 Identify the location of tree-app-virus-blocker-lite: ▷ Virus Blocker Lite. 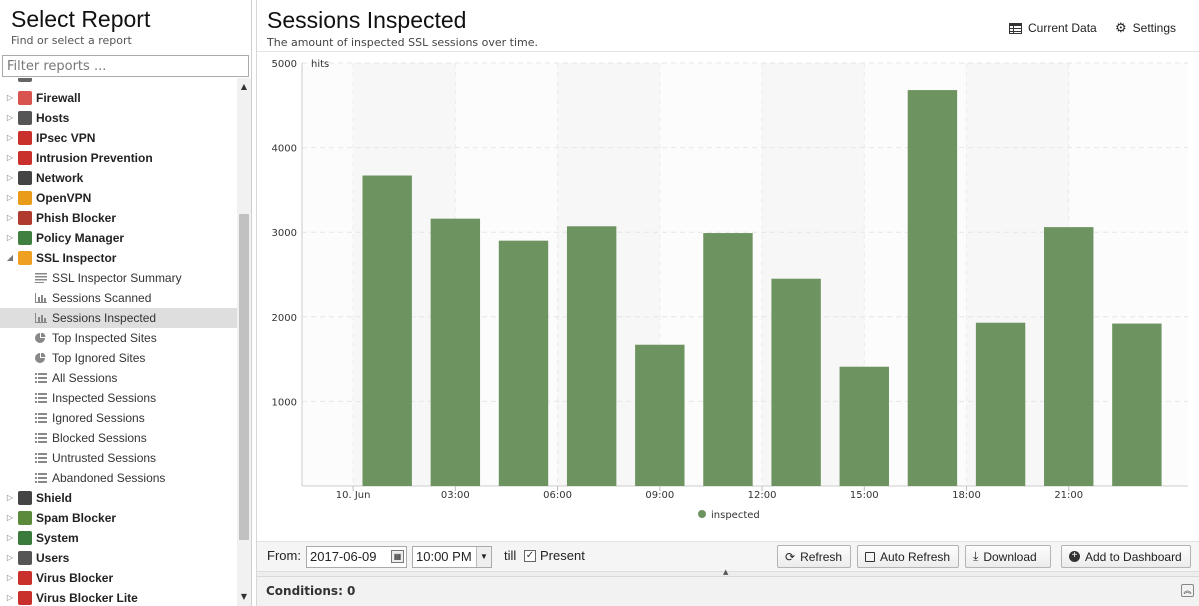
(118, 597).